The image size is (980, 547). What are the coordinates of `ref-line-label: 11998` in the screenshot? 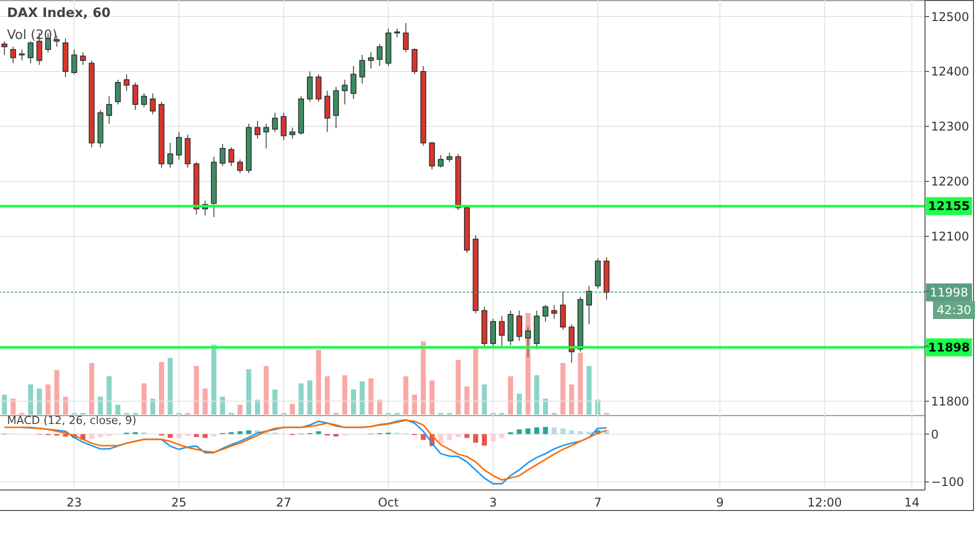 It's located at (949, 292).